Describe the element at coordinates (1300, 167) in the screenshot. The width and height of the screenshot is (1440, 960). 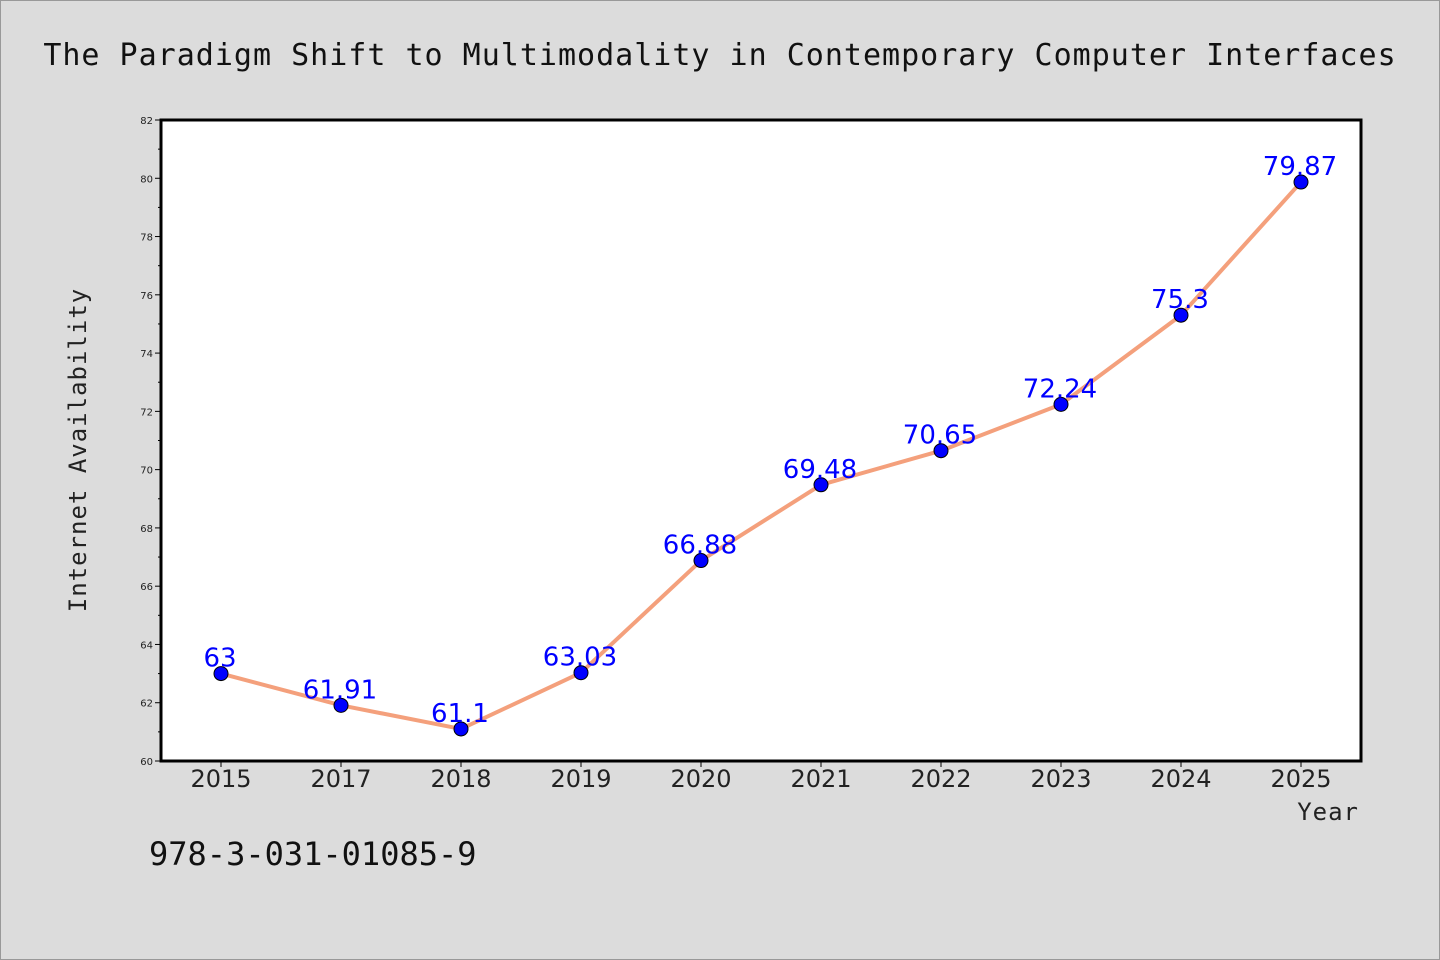
I see `data-label: 79.87` at that location.